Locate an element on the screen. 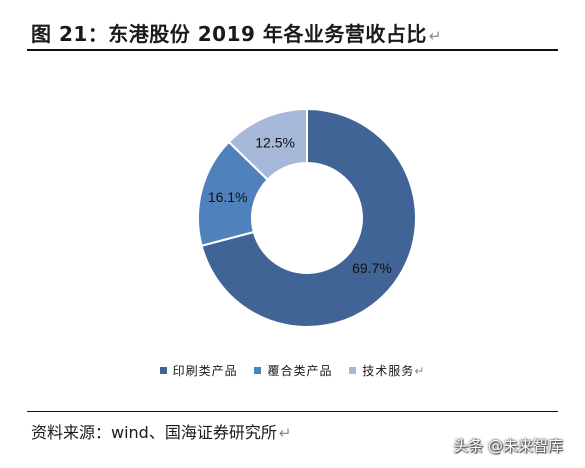 The width and height of the screenshot is (585, 468). legend-item-print: 印刷类产品 is located at coordinates (198, 370).